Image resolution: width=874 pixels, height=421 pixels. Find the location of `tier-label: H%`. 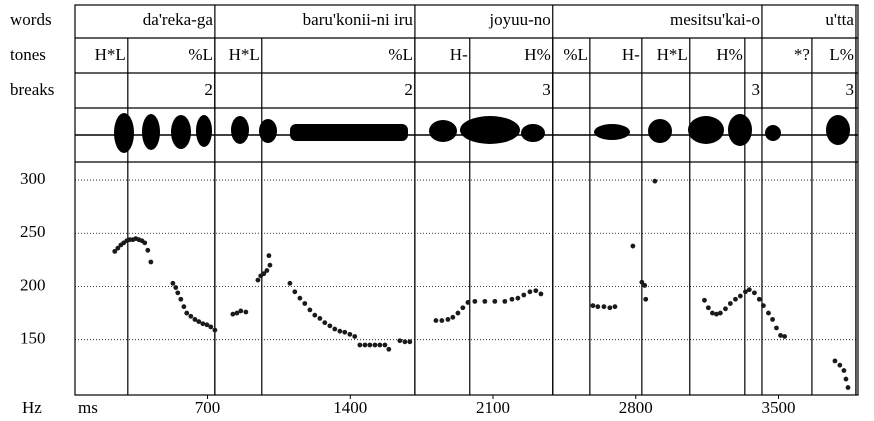

tier-label: H% is located at coordinates (537, 54).